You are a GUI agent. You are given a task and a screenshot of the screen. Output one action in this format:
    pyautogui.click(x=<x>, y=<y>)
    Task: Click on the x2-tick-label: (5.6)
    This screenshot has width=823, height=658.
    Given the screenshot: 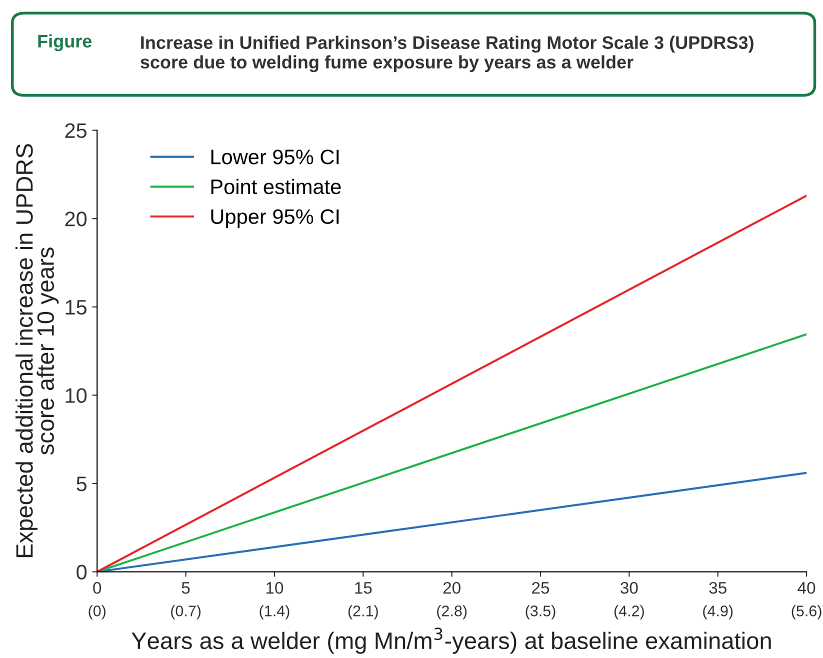 What is the action you would take?
    pyautogui.click(x=807, y=612)
    